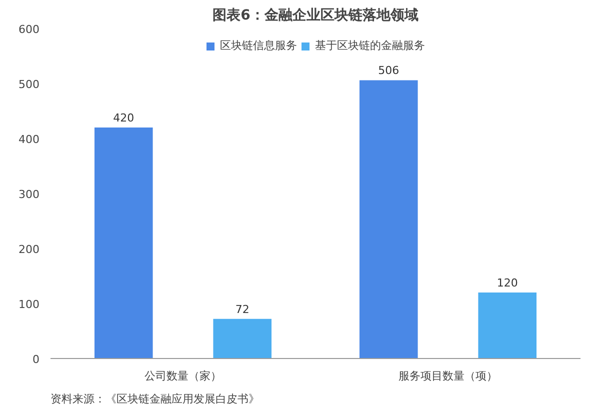 The width and height of the screenshot is (612, 417). Describe the element at coordinates (29, 29) in the screenshot. I see `y-tick-label: 600` at that location.